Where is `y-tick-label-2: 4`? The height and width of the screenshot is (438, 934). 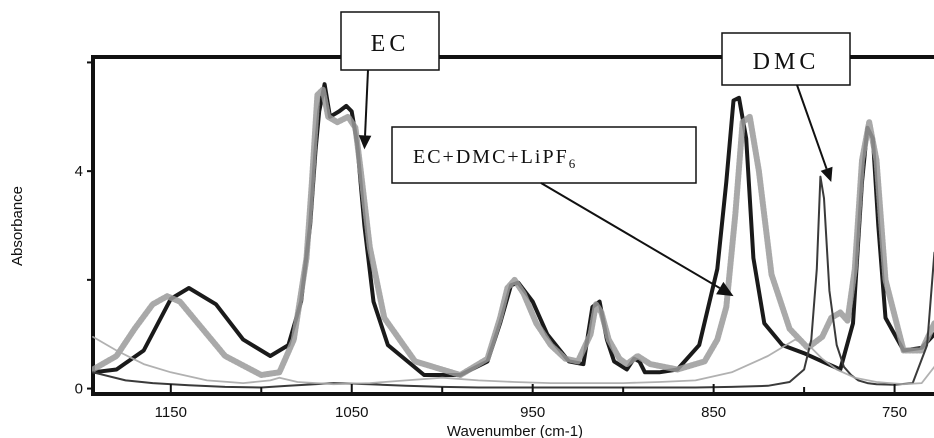
y-tick-label-2: 4 is located at coordinates (79, 171).